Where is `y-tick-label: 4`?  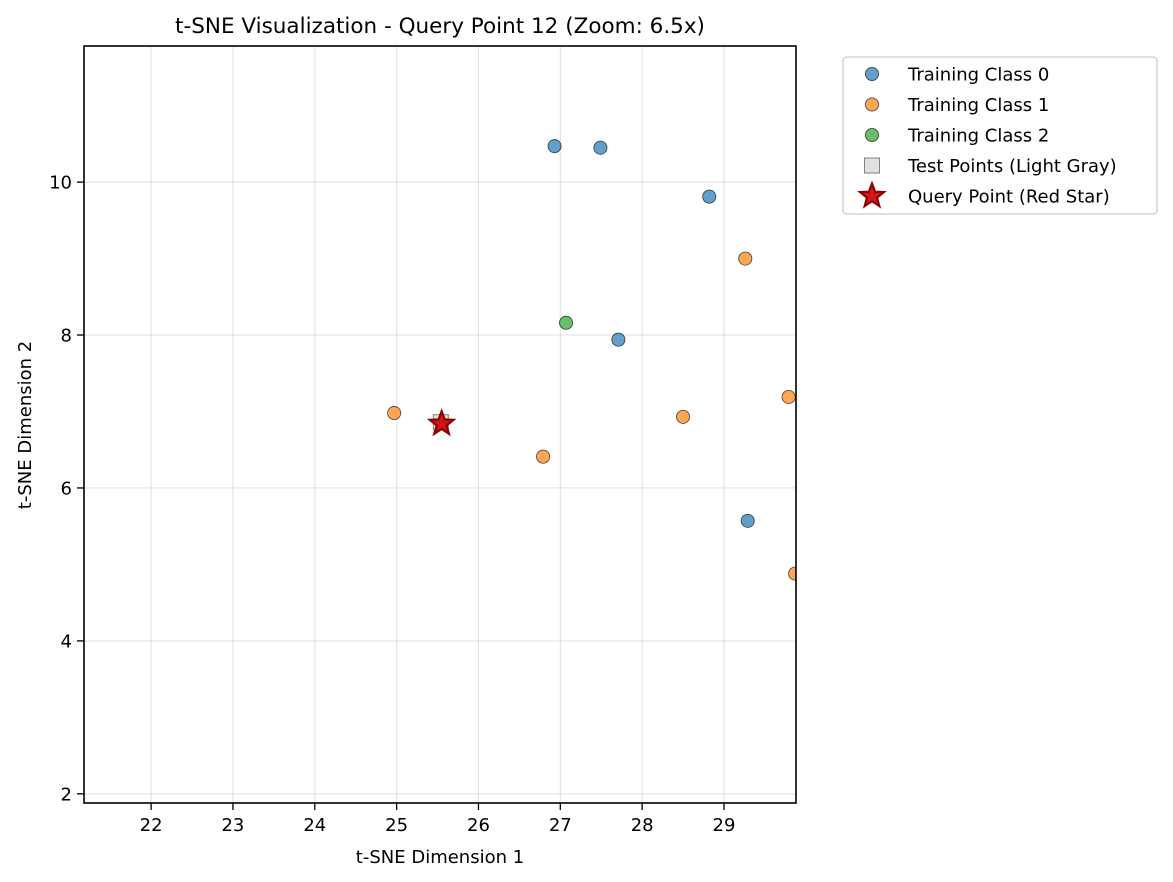 y-tick-label: 4 is located at coordinates (66, 641).